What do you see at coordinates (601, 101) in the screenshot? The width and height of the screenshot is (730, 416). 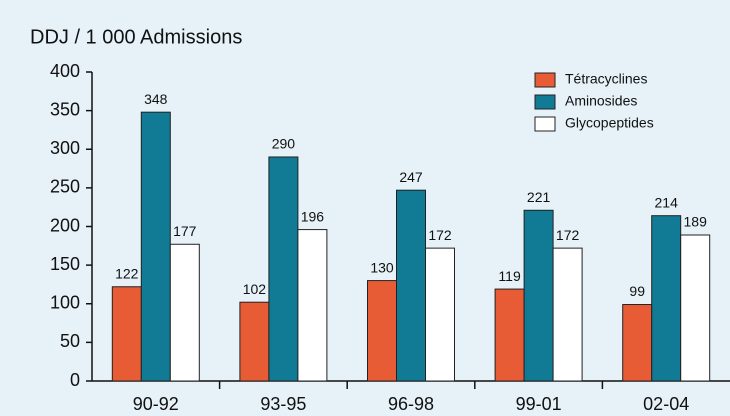 I see `legend-label: Aminosides` at bounding box center [601, 101].